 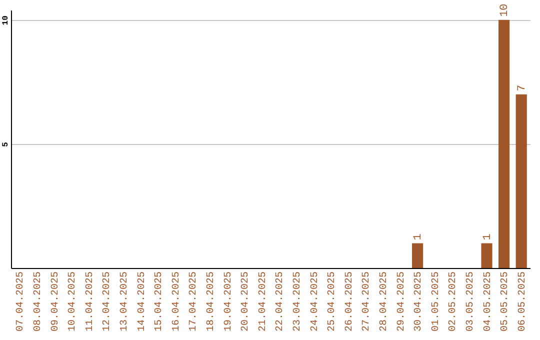 What do you see at coordinates (228, 302) in the screenshot?
I see `x-tick-label: 19.04.2025` at bounding box center [228, 302].